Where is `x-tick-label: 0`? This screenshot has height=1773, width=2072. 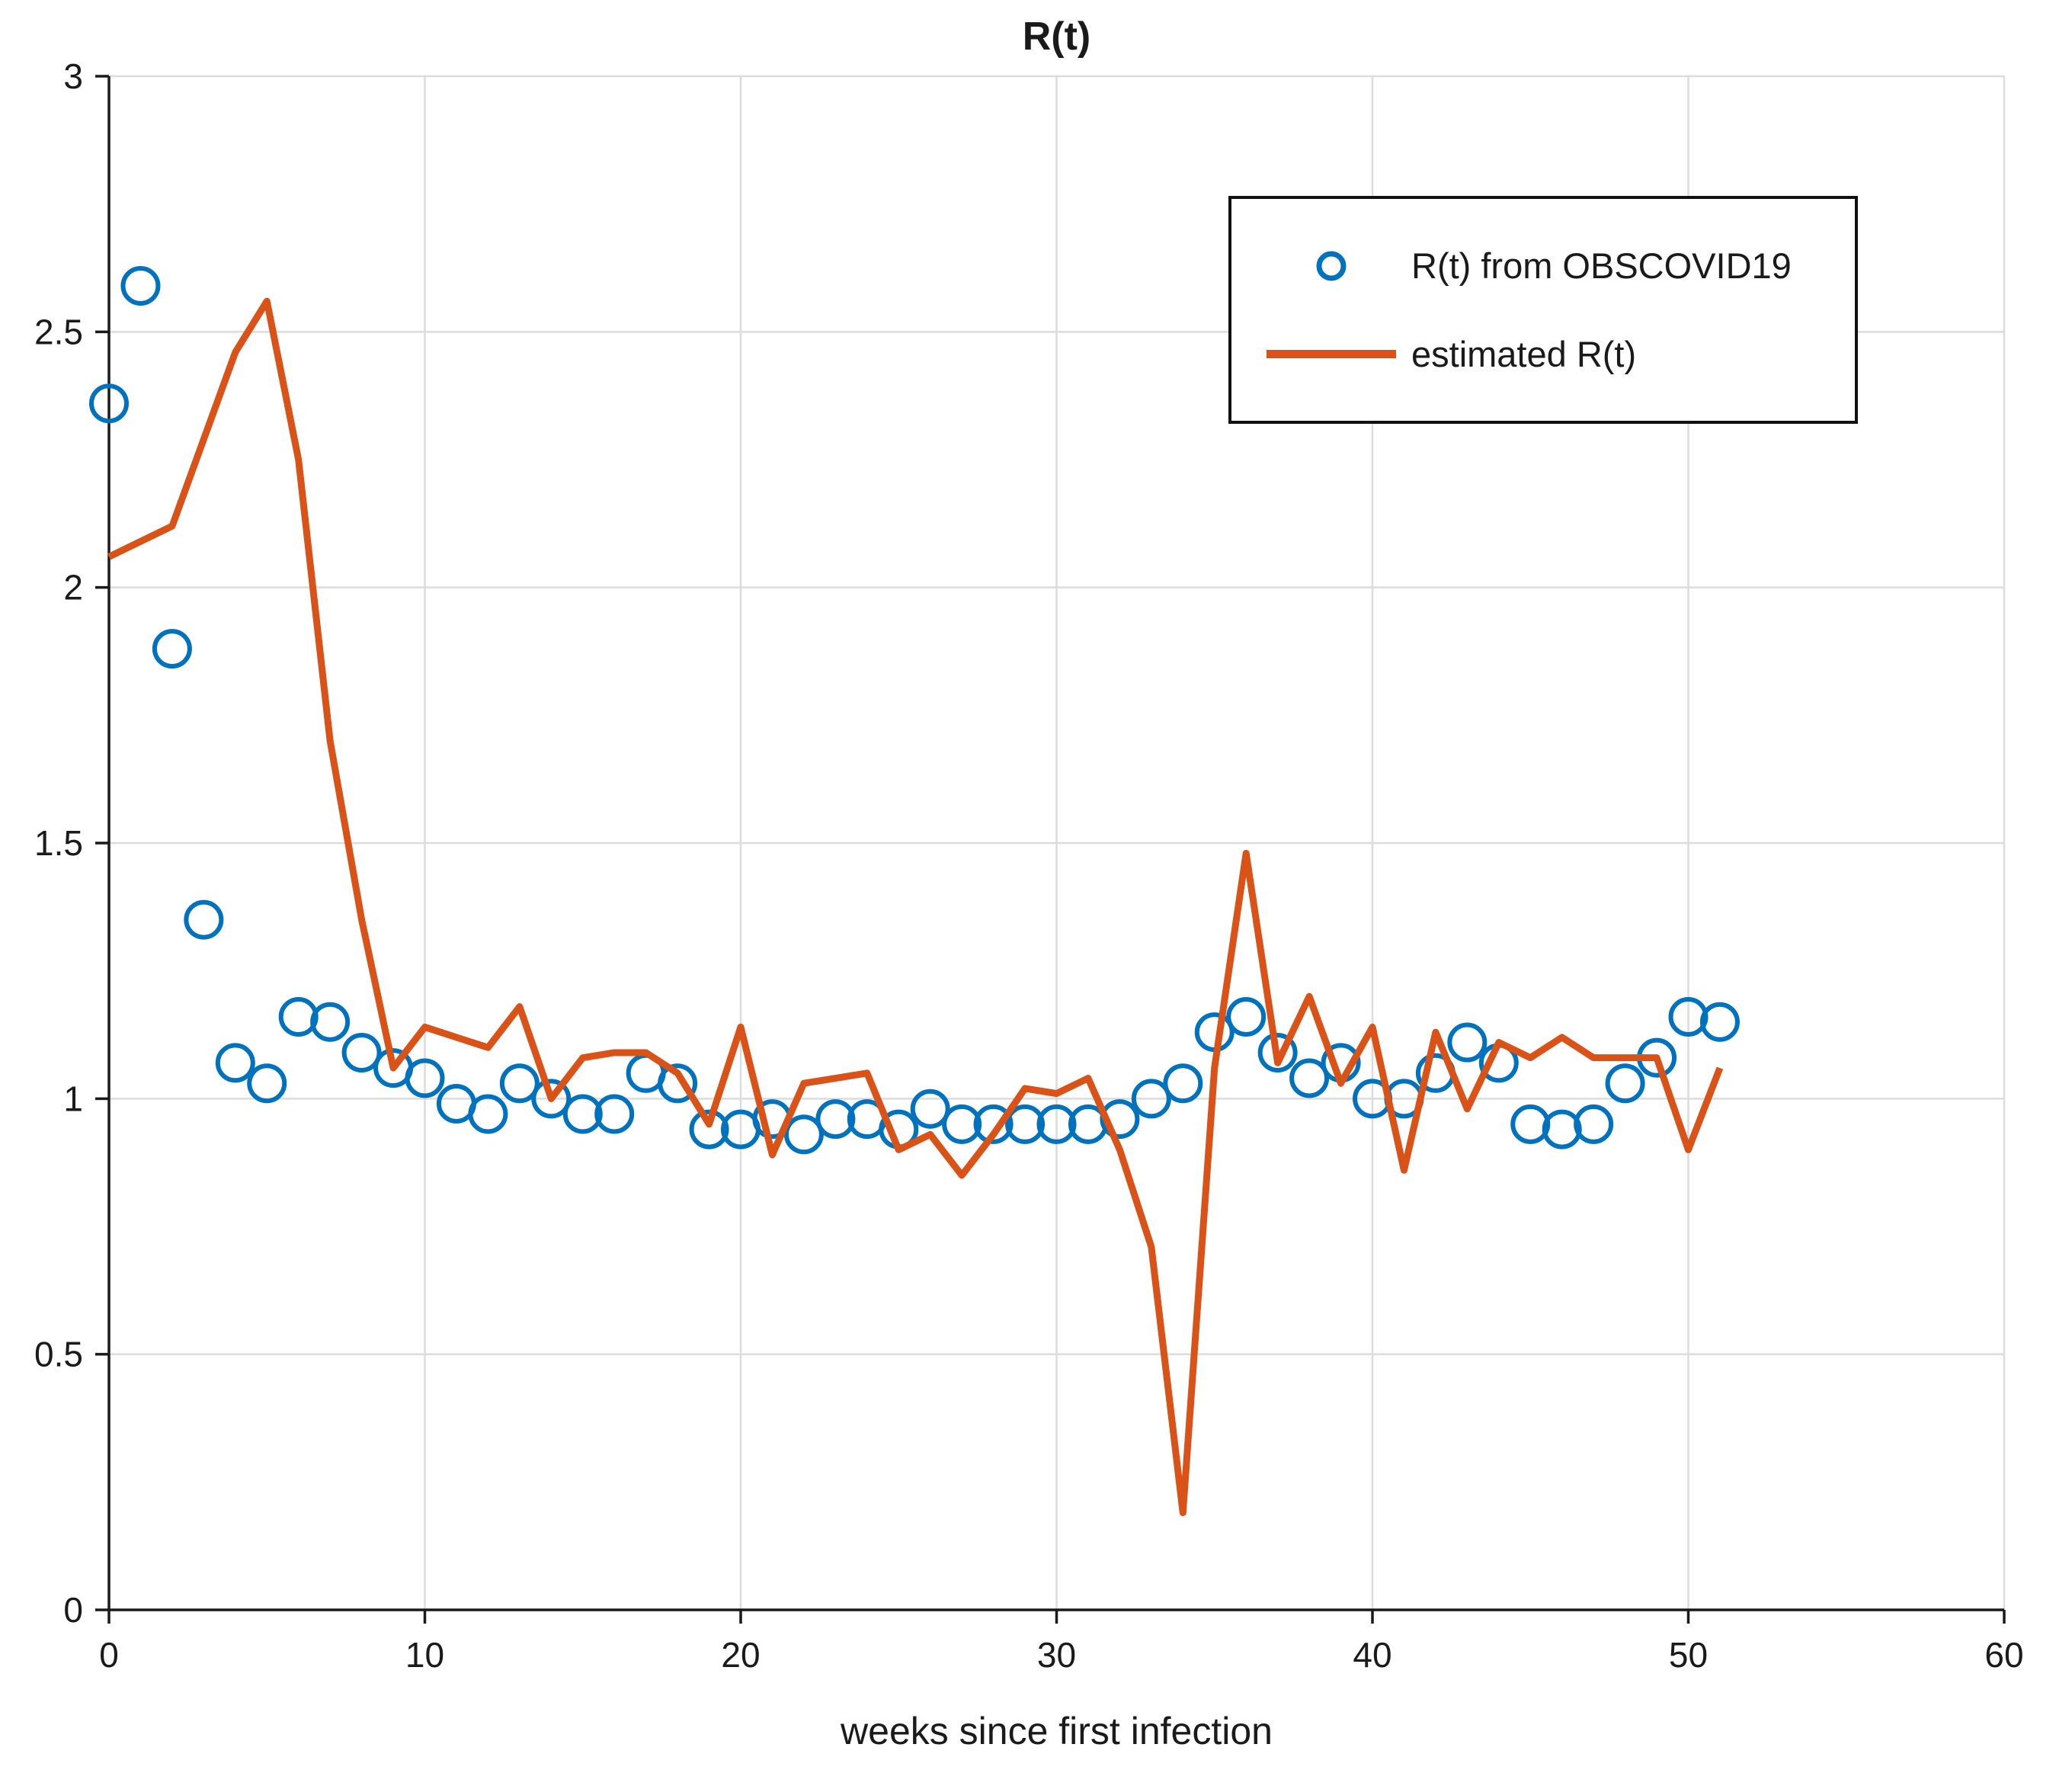 x-tick-label: 0 is located at coordinates (109, 1655).